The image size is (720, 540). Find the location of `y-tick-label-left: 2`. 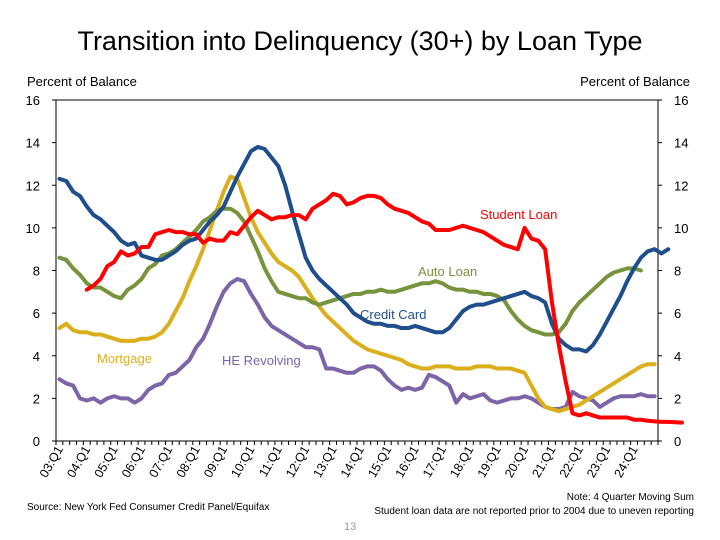

y-tick-label-left: 2 is located at coordinates (36, 398).